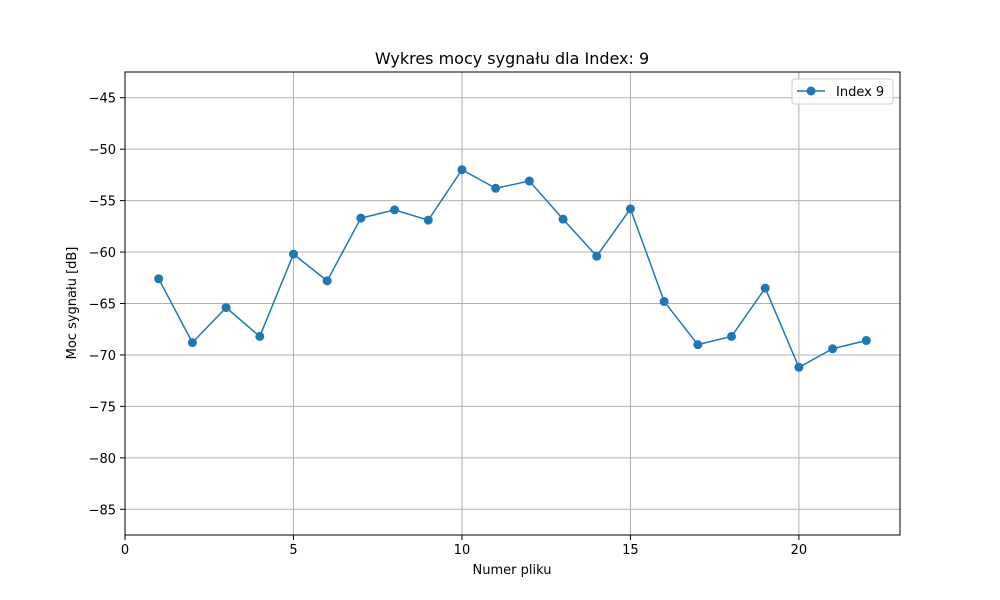  Describe the element at coordinates (630, 550) in the screenshot. I see `x-tick-label: 15` at that location.